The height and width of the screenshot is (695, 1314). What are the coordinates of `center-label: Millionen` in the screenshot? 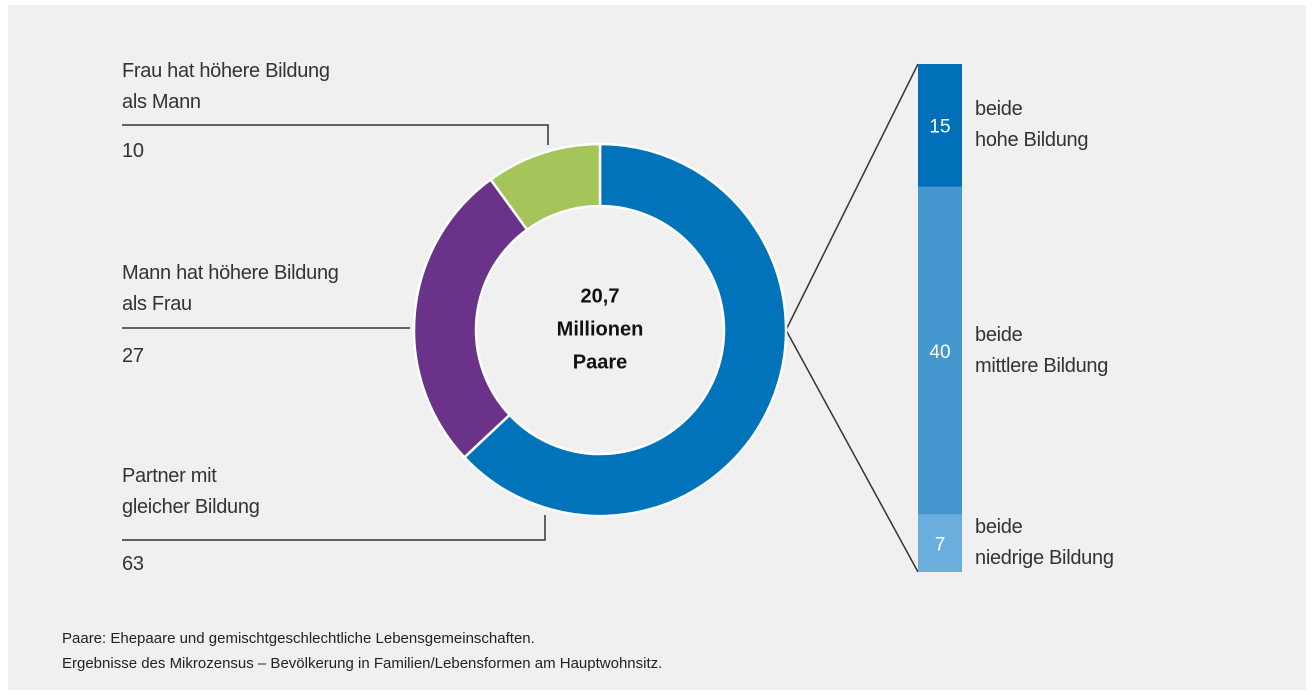 It's located at (600, 329).